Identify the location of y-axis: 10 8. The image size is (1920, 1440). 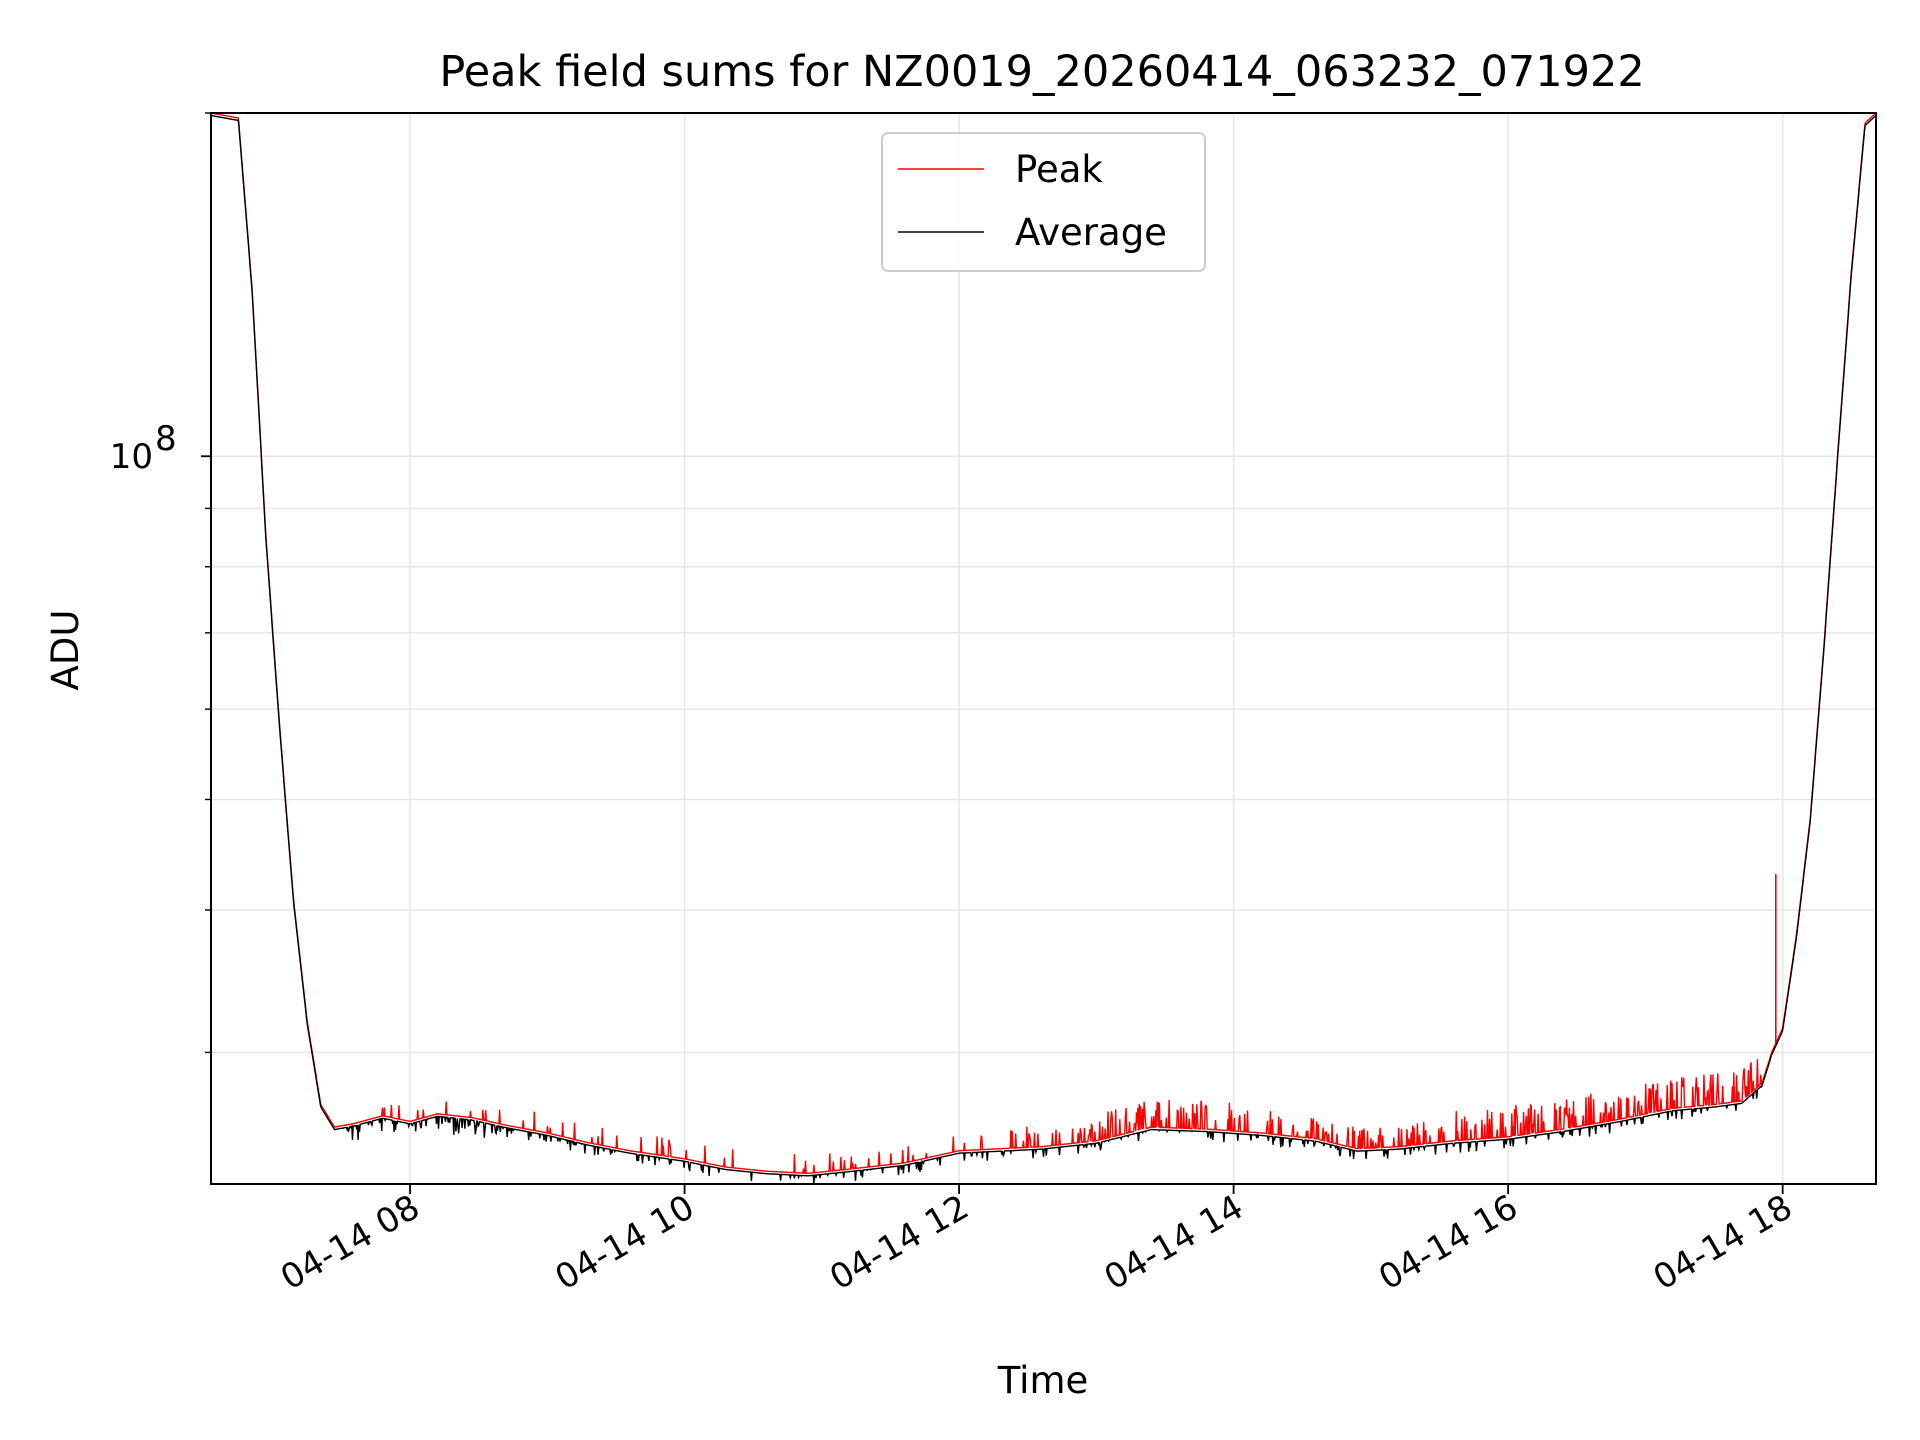
(160, 583).